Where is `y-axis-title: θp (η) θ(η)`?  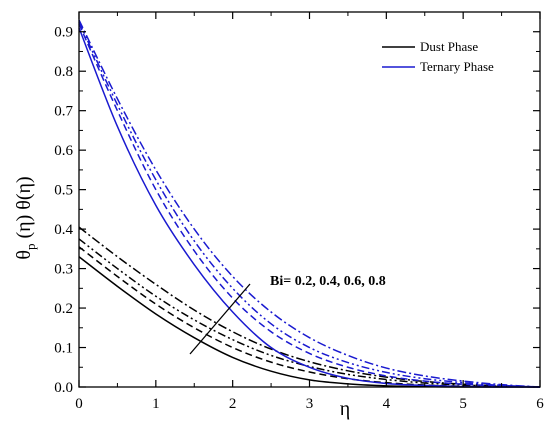
y-axis-title: θp (η) θ(η) is located at coordinates (25, 217).